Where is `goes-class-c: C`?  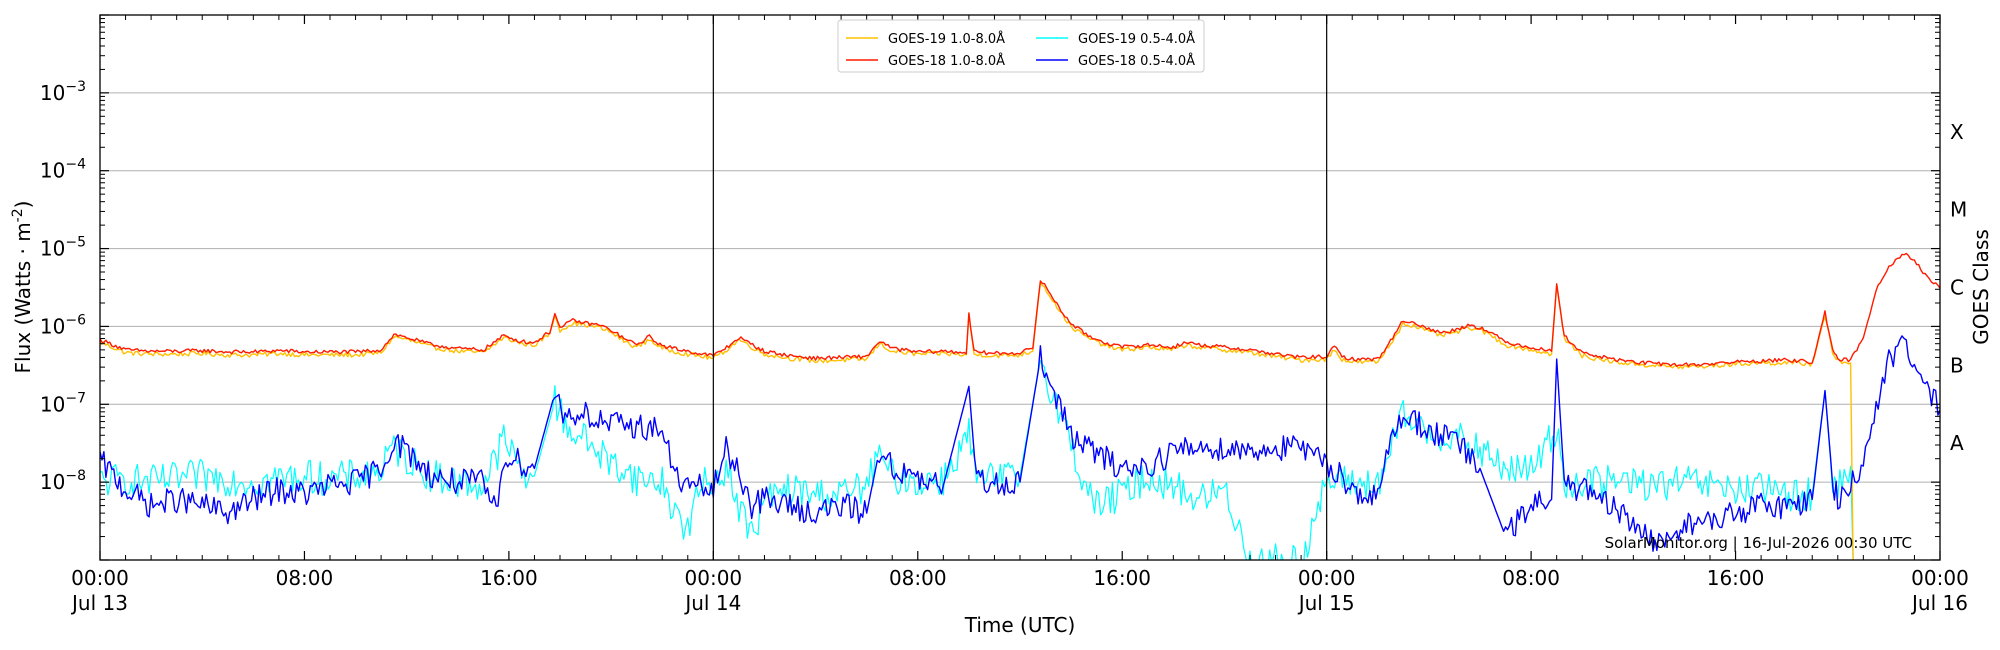
goes-class-c: C is located at coordinates (1957, 288).